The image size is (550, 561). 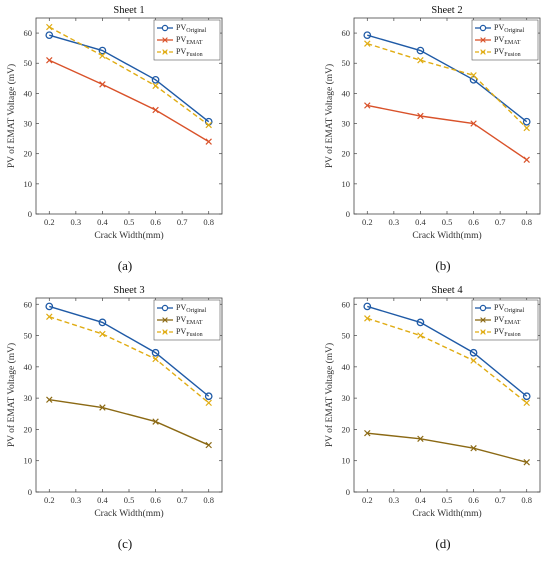 I want to click on panel-label: (d), so click(x=442, y=543).